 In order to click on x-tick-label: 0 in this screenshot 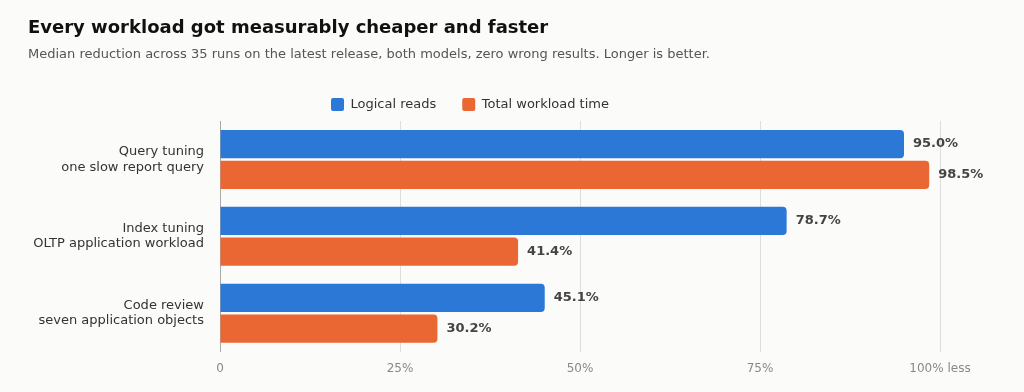, I will do `click(220, 367)`.